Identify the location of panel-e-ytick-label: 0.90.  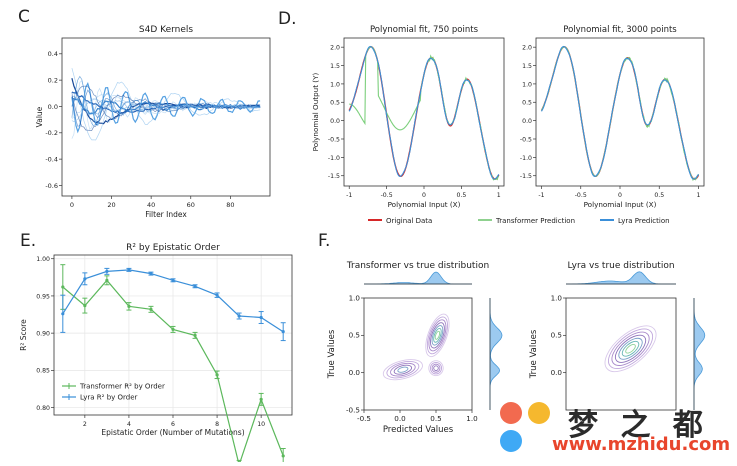
(43, 334).